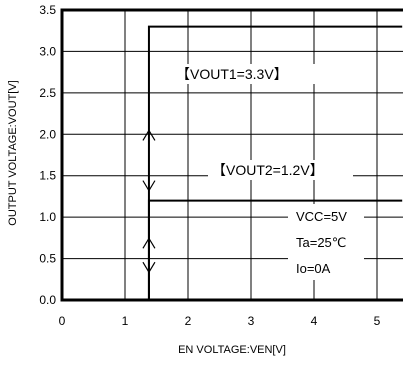  What do you see at coordinates (47, 10) in the screenshot?
I see `y-tick-label: 3.5` at bounding box center [47, 10].